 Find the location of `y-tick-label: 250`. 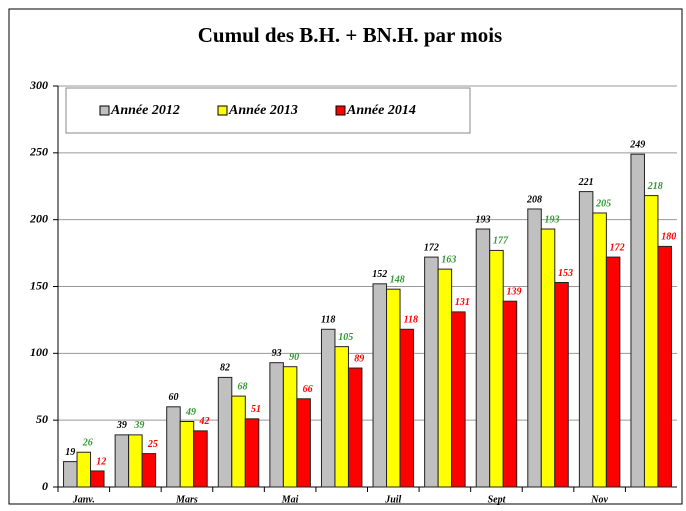

y-tick-label: 250 is located at coordinates (38, 152).